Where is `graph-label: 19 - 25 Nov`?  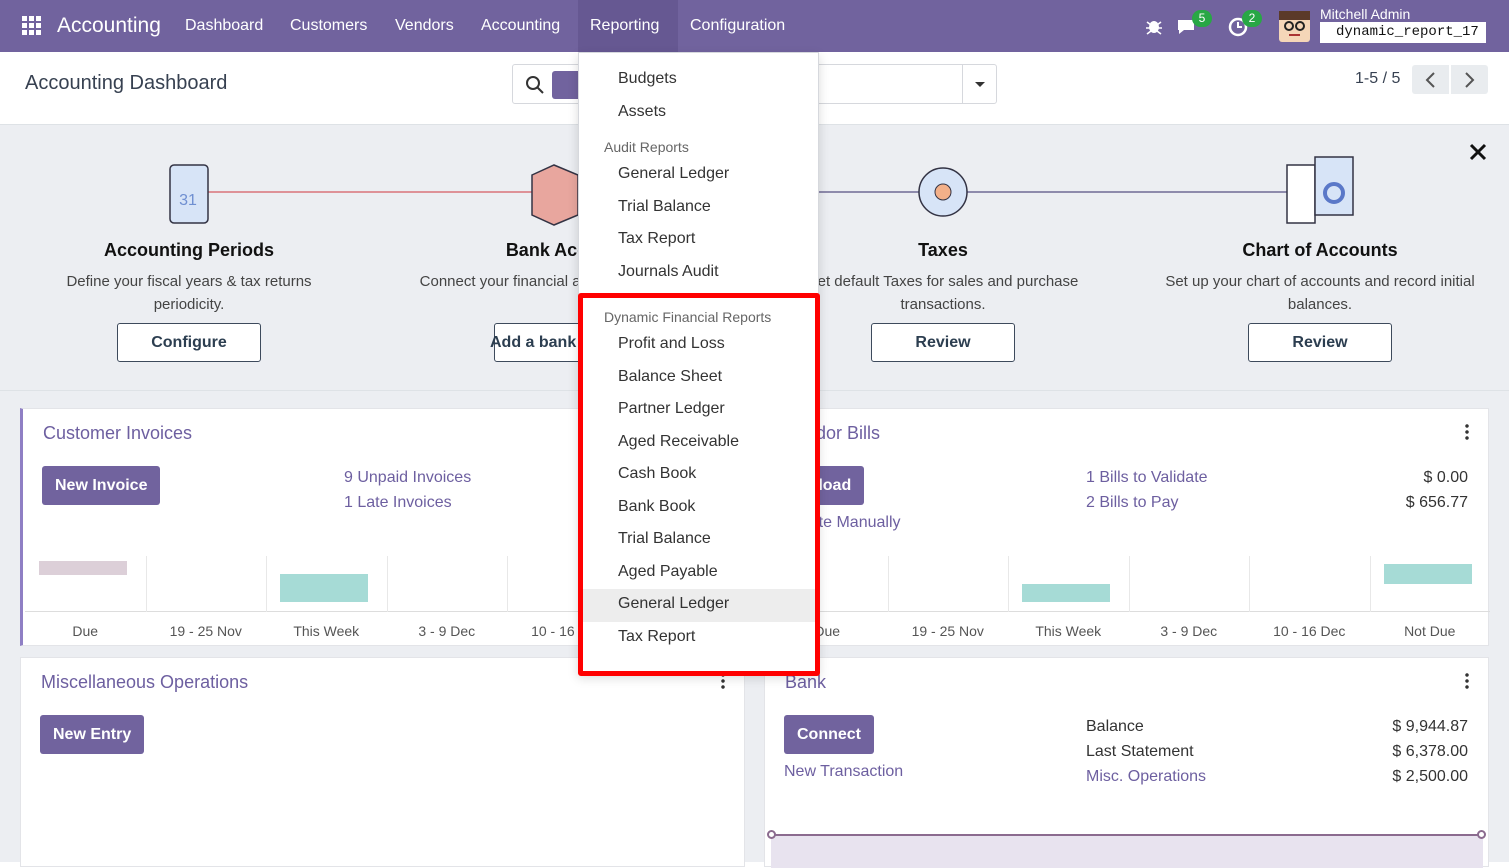
graph-label: 19 - 25 Nov is located at coordinates (947, 631).